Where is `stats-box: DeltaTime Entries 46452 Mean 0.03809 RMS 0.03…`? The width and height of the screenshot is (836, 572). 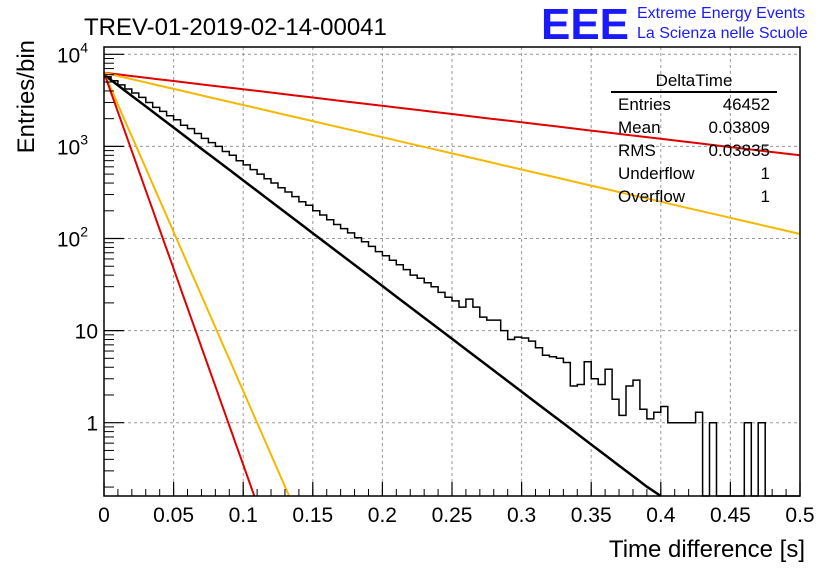 stats-box: DeltaTime Entries 46452 Mean 0.03809 RMS 0.03… is located at coordinates (694, 138).